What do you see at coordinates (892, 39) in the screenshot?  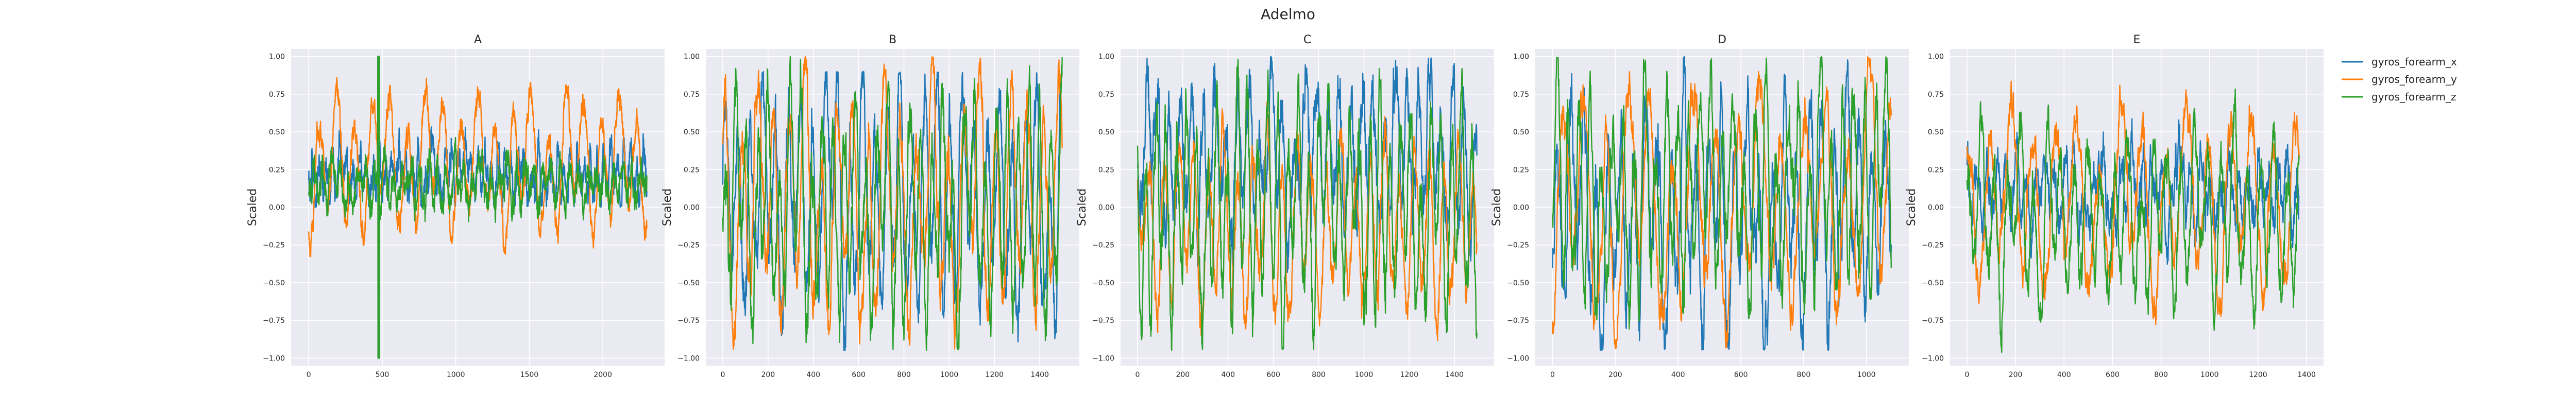 I see `panel-title: B` at bounding box center [892, 39].